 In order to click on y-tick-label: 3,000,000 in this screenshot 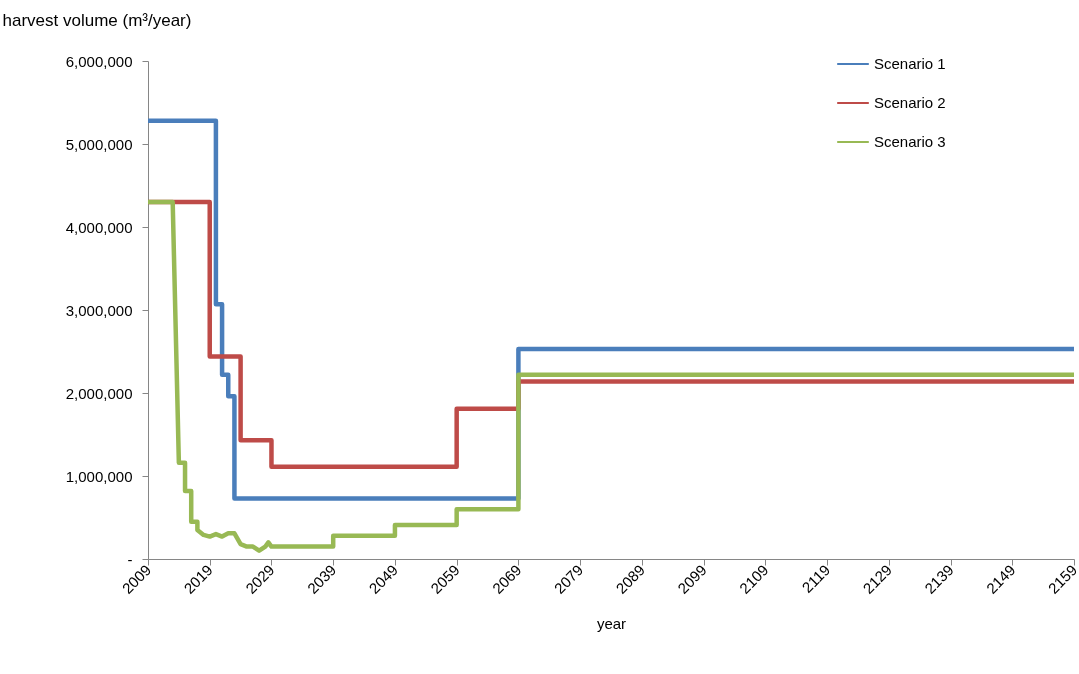, I will do `click(99, 310)`.